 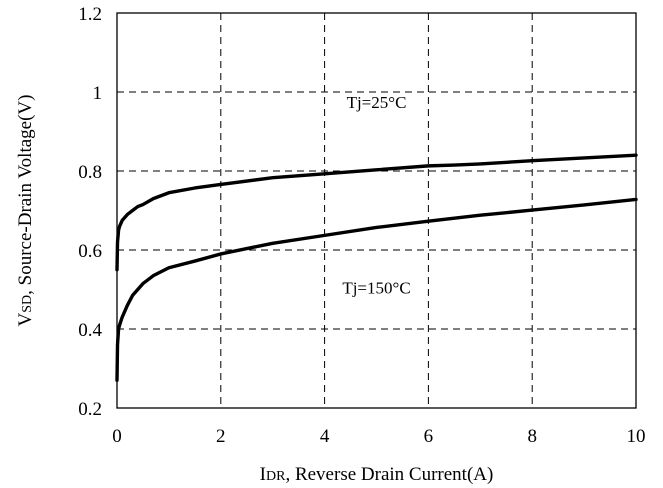 I want to click on x-tick-label: 0, so click(x=117, y=436).